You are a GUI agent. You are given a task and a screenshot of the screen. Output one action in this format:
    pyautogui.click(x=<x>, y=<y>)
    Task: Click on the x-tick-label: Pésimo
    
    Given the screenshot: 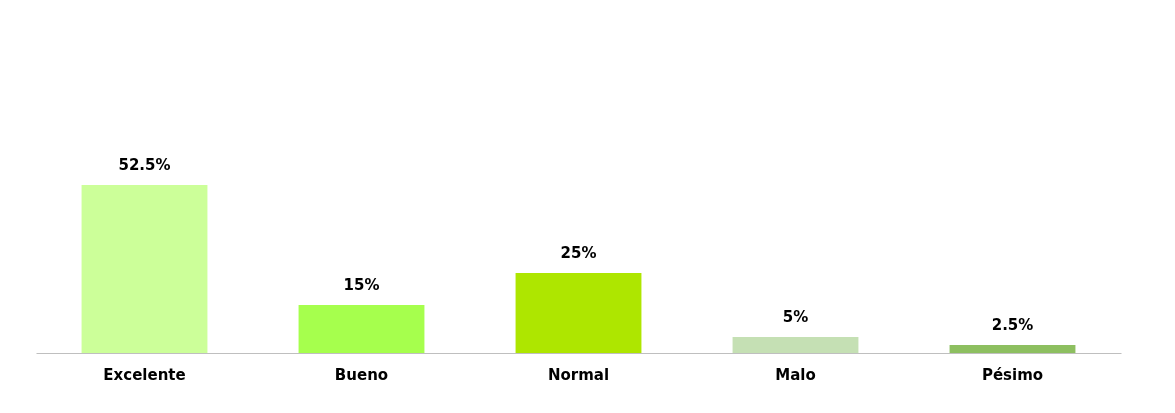 What is the action you would take?
    pyautogui.click(x=1012, y=374)
    